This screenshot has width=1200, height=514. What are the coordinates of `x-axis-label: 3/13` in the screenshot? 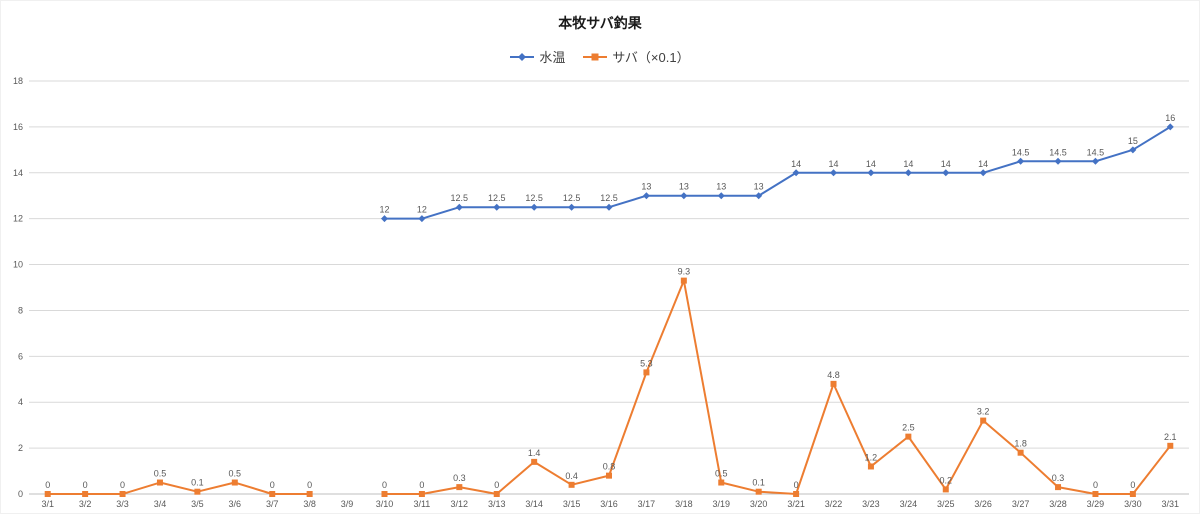 It's located at (497, 504).